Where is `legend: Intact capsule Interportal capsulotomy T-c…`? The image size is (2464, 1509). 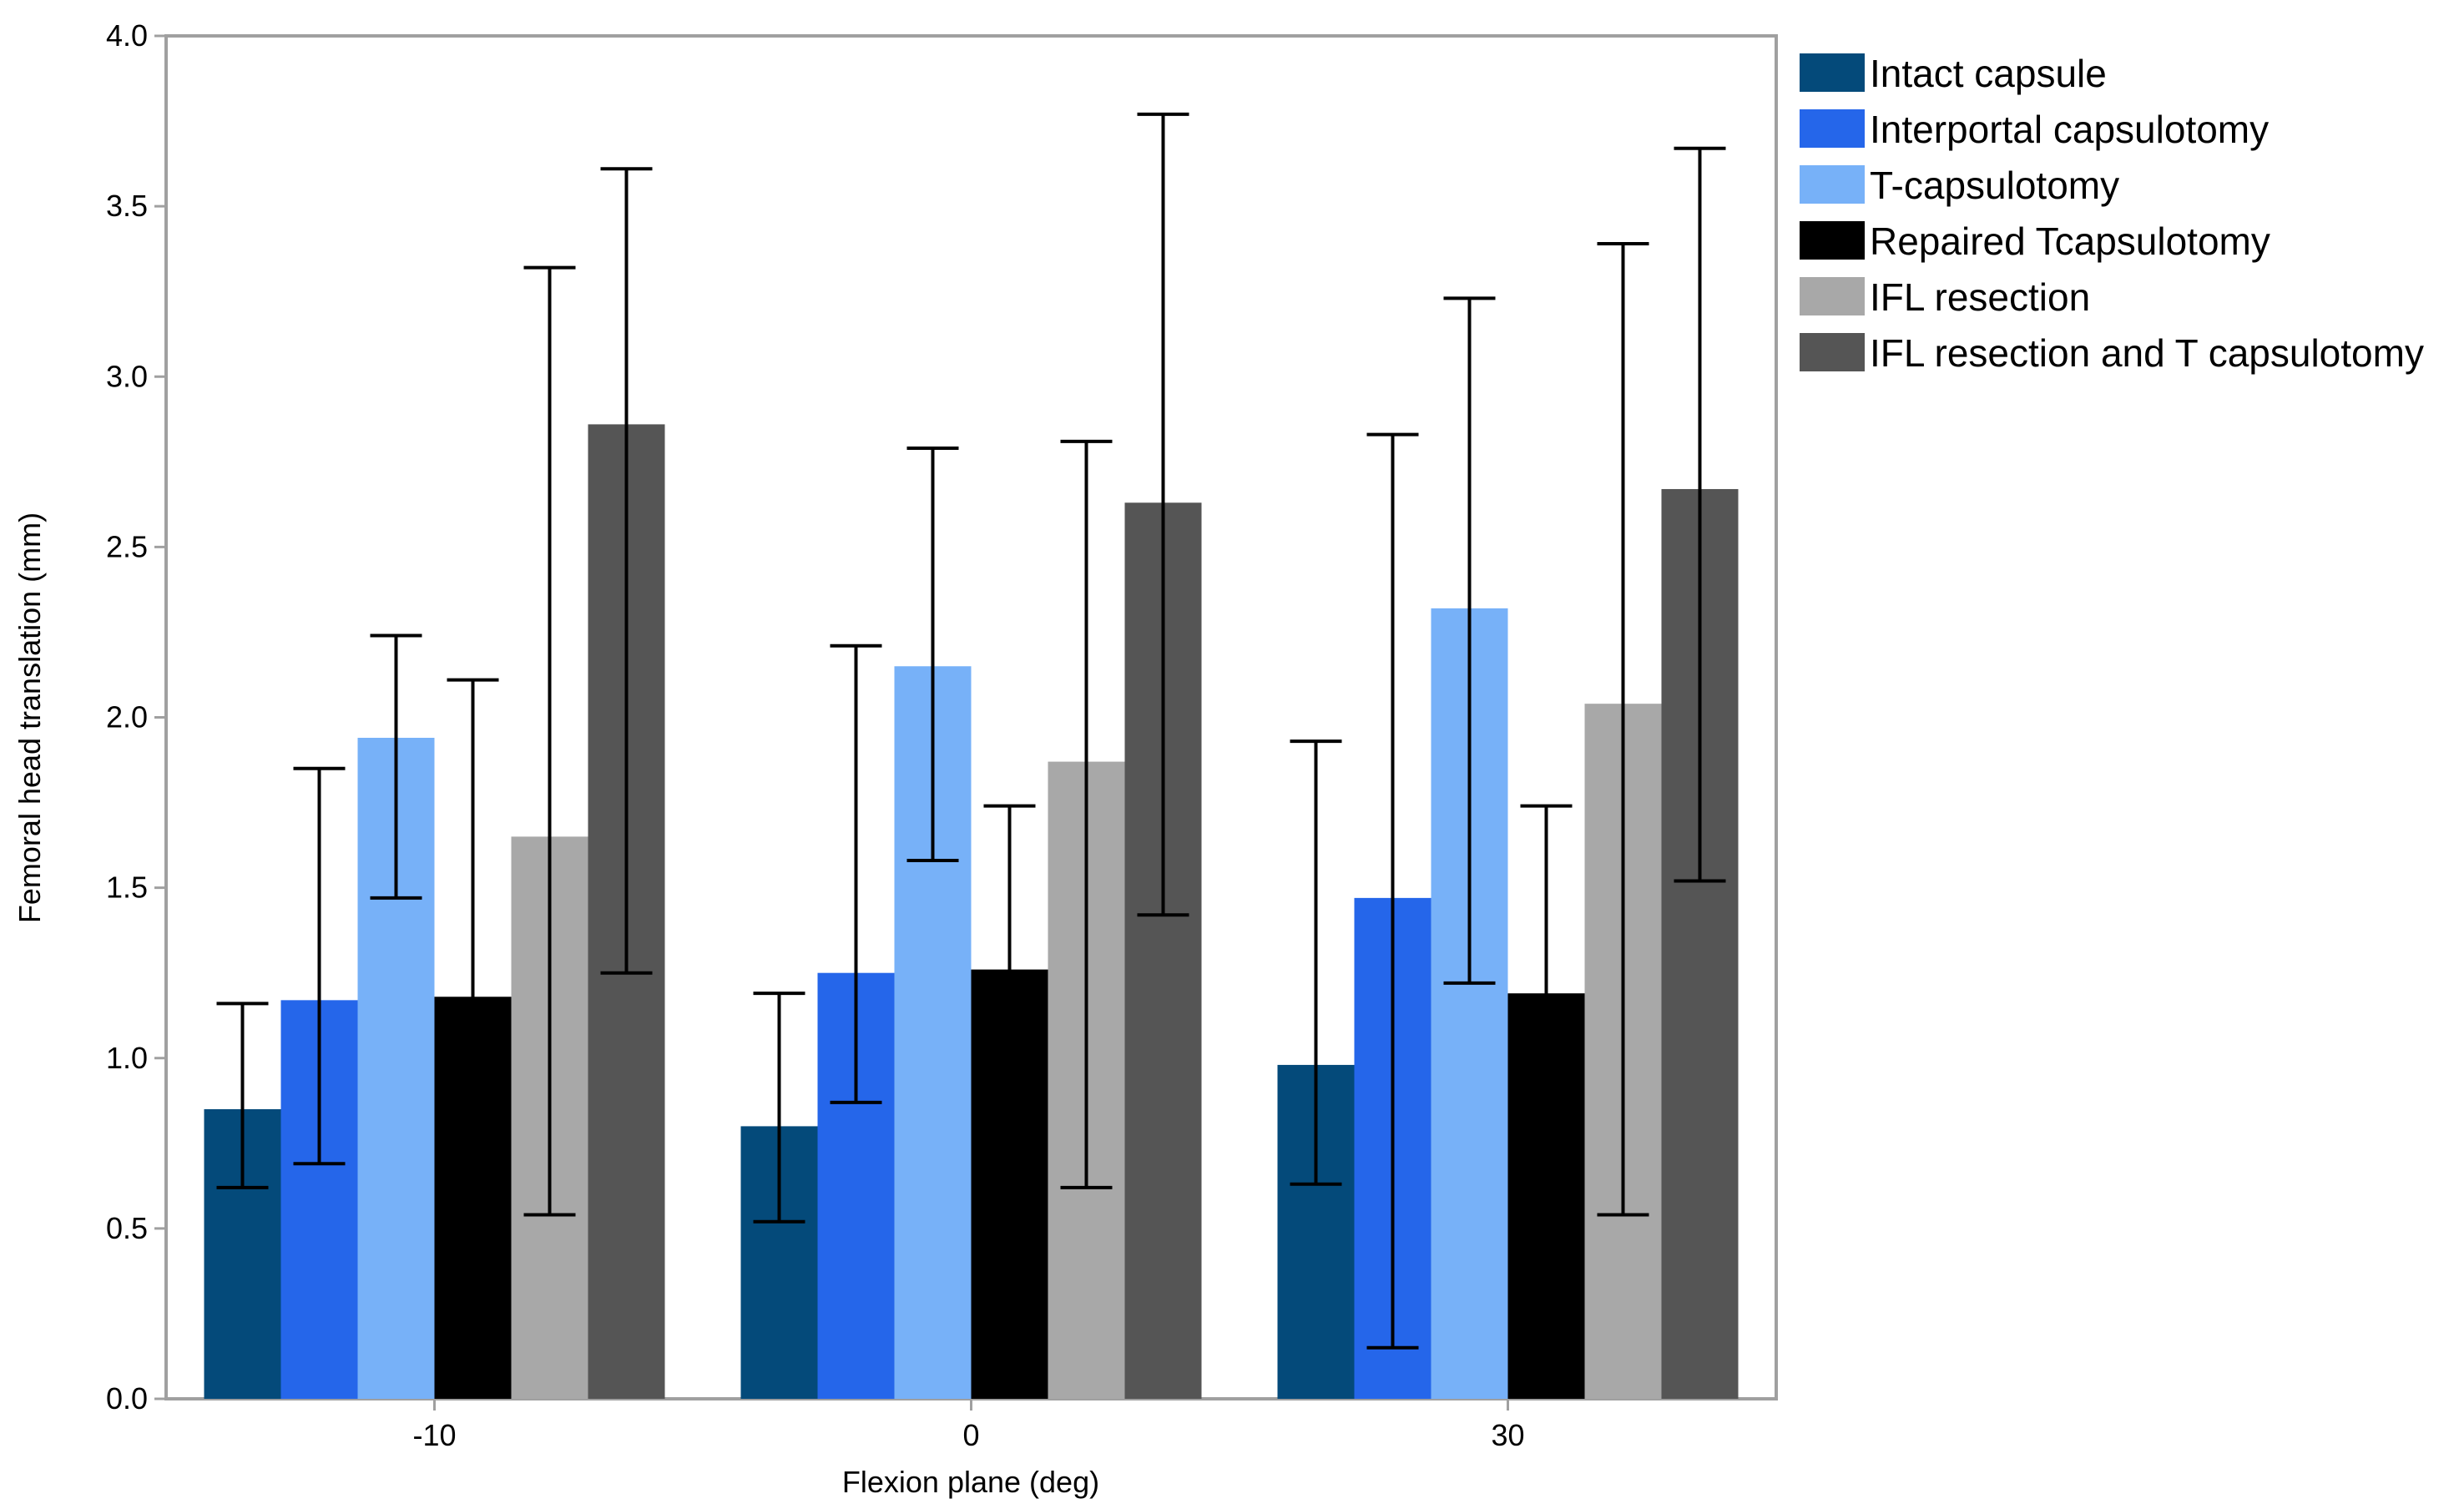 legend: Intact capsule Interportal capsulotomy T-c… is located at coordinates (2112, 213).